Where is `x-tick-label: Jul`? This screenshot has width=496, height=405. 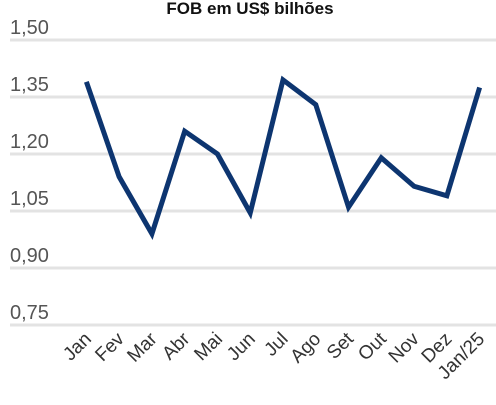 x-tick-label: Jul is located at coordinates (277, 345).